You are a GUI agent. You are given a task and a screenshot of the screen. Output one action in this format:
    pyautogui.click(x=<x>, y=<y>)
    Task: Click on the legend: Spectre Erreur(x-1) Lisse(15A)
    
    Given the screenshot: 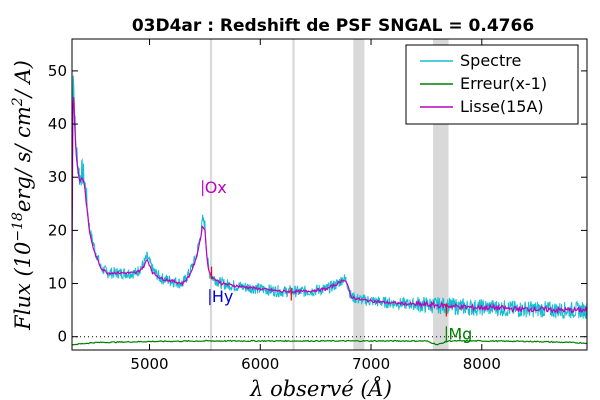 What is the action you would take?
    pyautogui.click(x=492, y=84)
    